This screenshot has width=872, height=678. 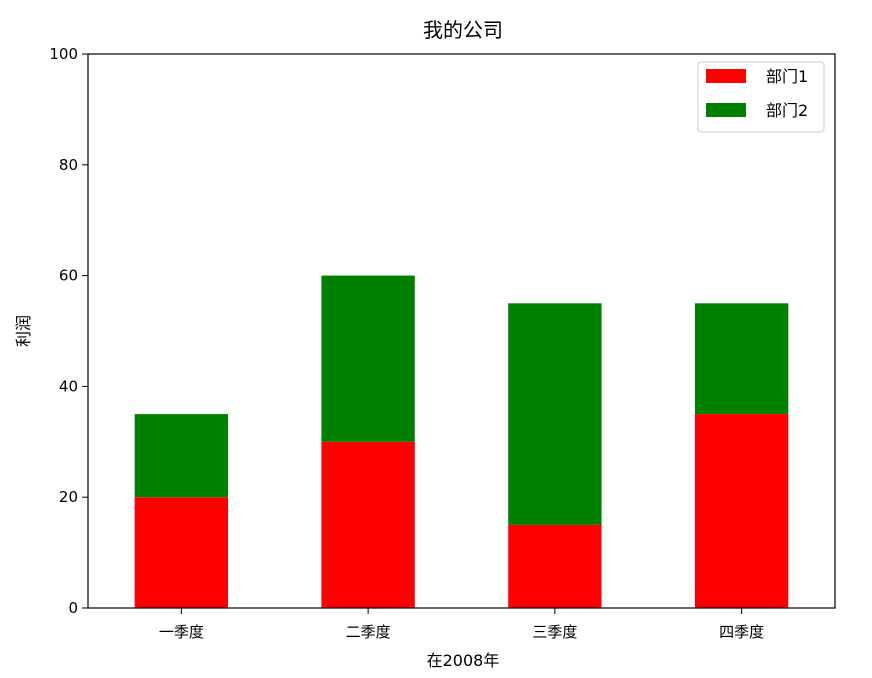 What do you see at coordinates (73, 608) in the screenshot?
I see `y-tick-label: 0` at bounding box center [73, 608].